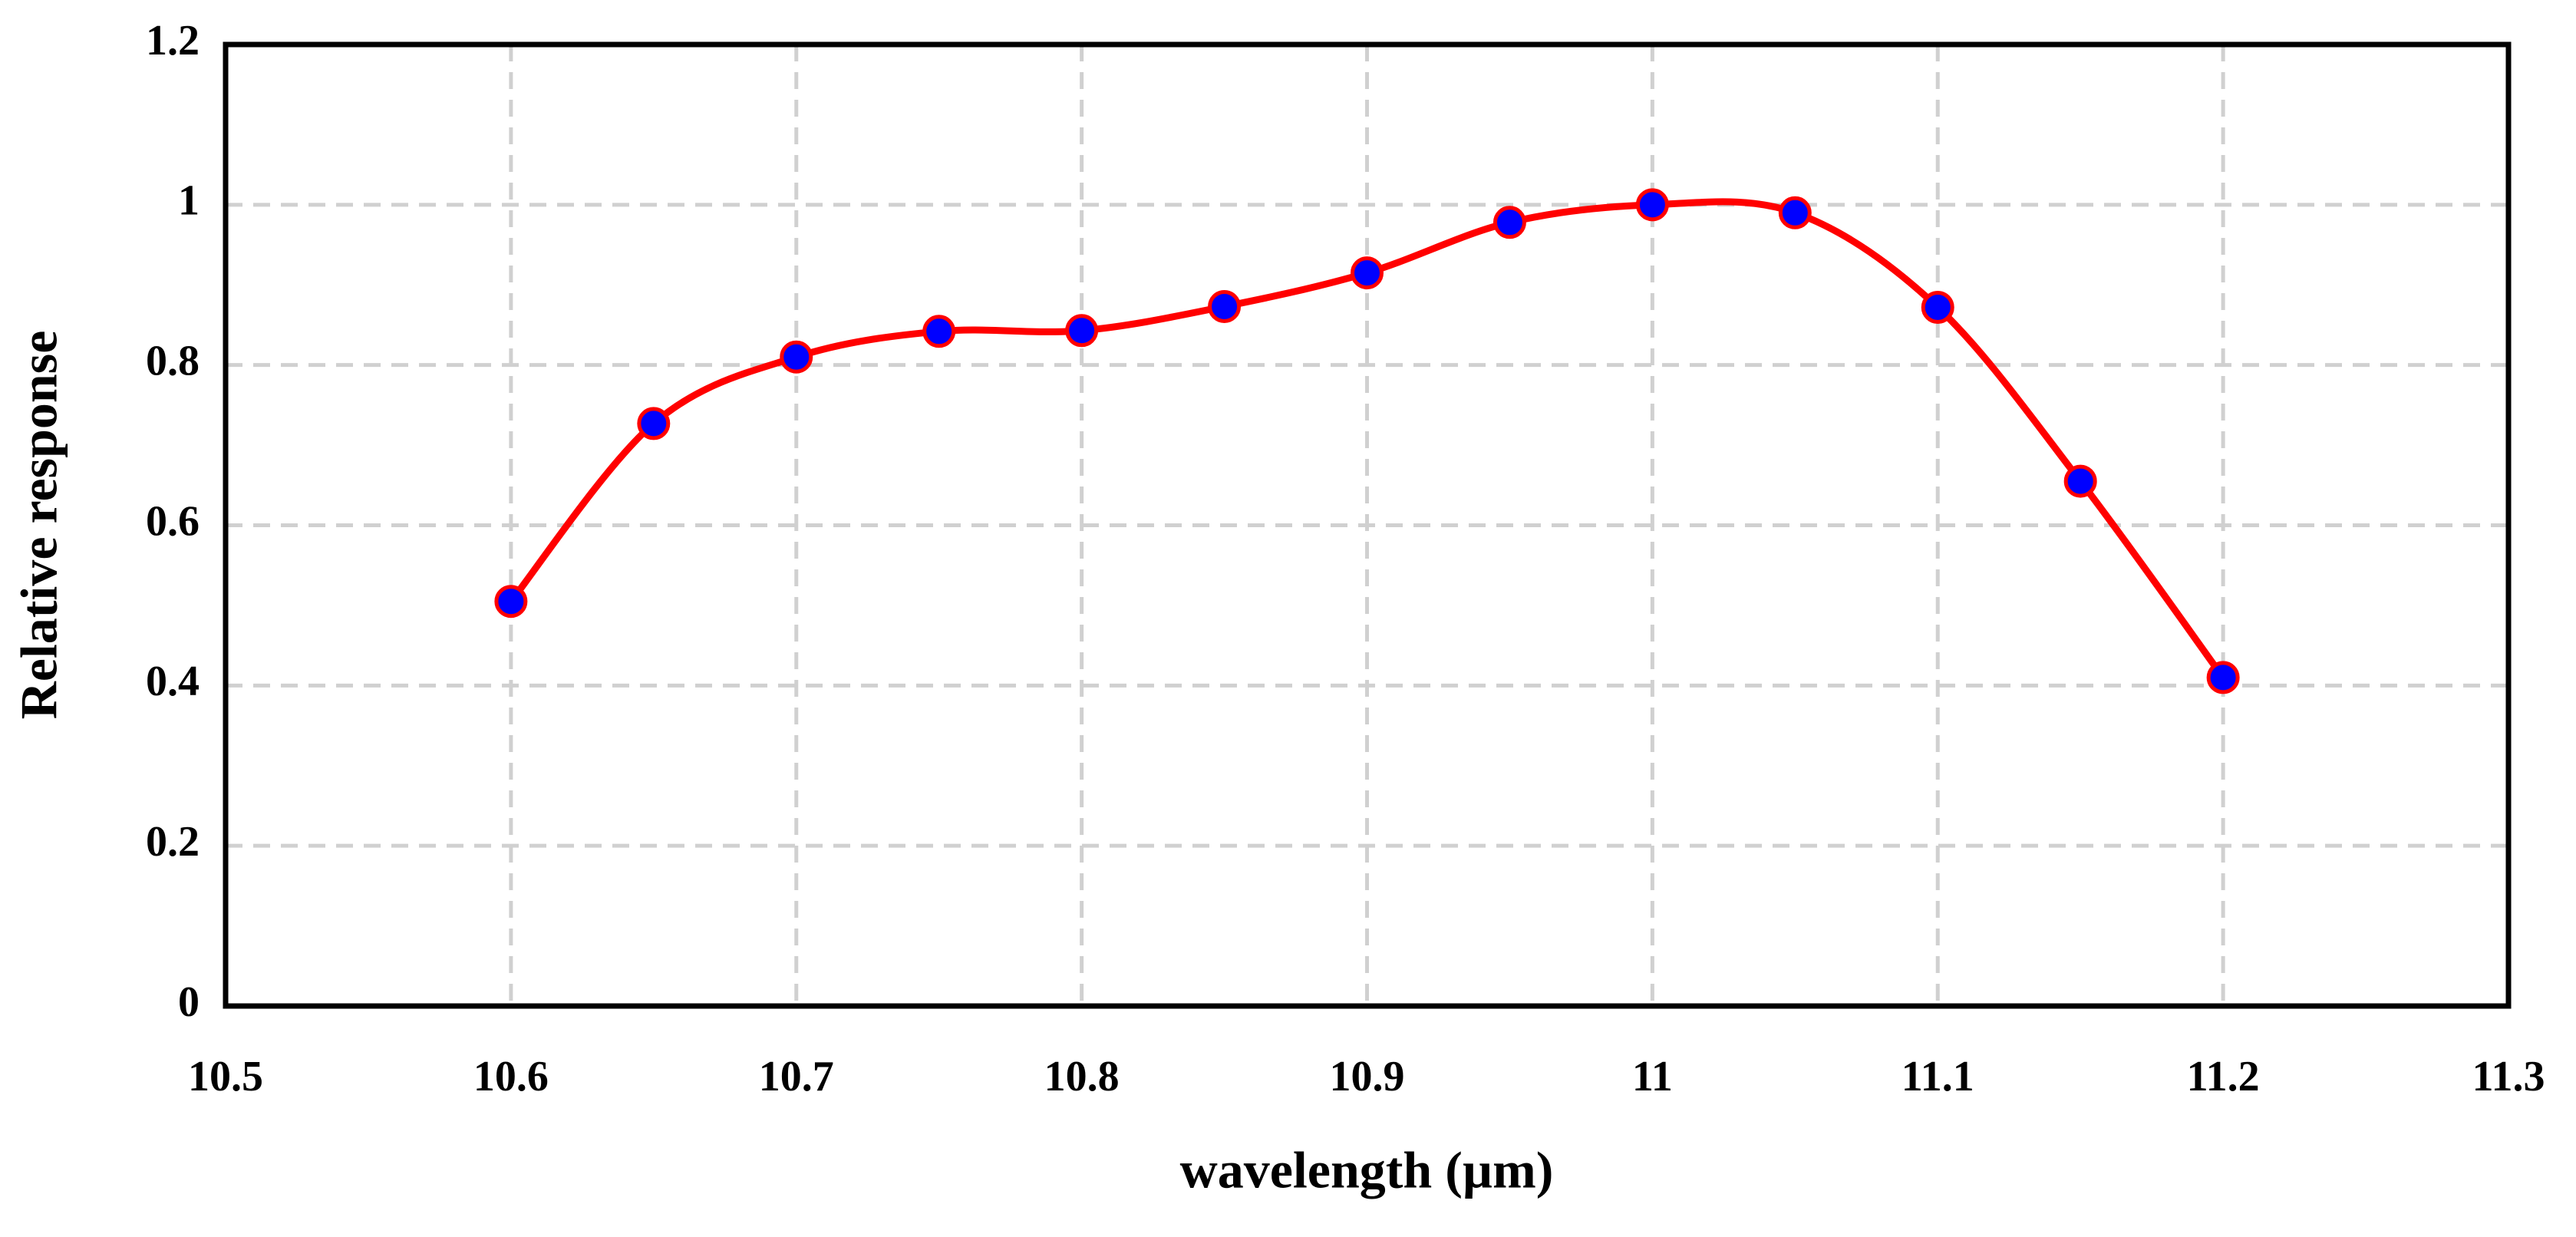  I want to click on x-tick-label: 10.8, so click(1082, 1077).